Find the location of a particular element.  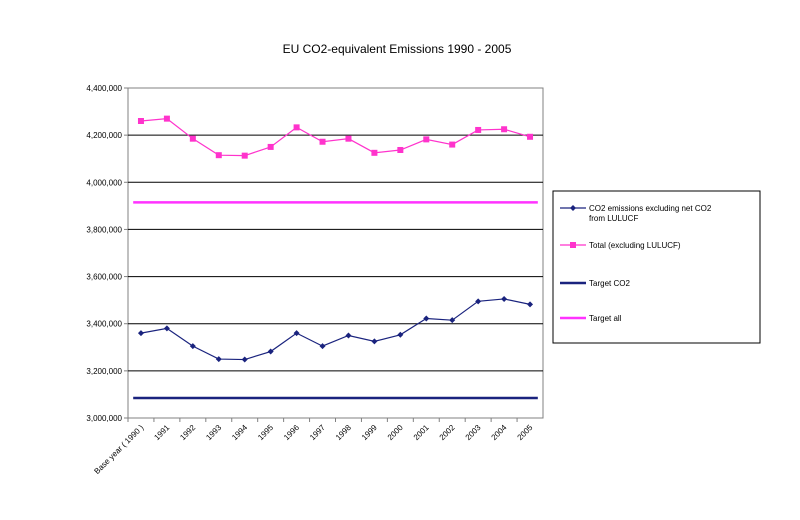

chart-title: EU CO2-equivalent Emissions 1990 - 2005 is located at coordinates (397, 49).